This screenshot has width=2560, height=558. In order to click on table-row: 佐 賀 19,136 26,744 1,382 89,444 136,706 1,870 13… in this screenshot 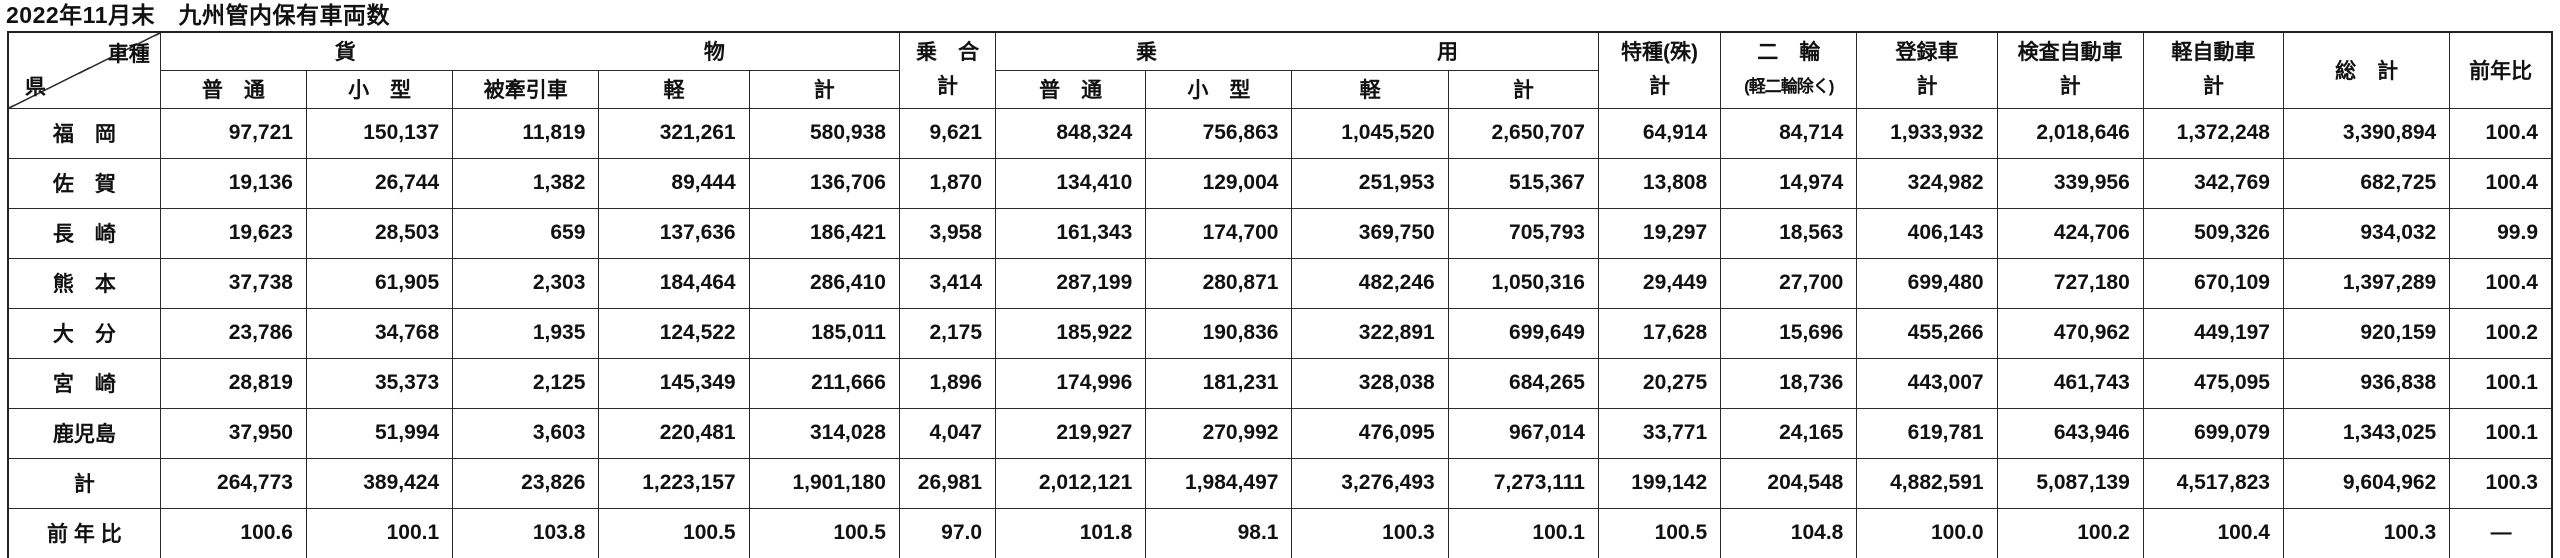, I will do `click(1280, 183)`.